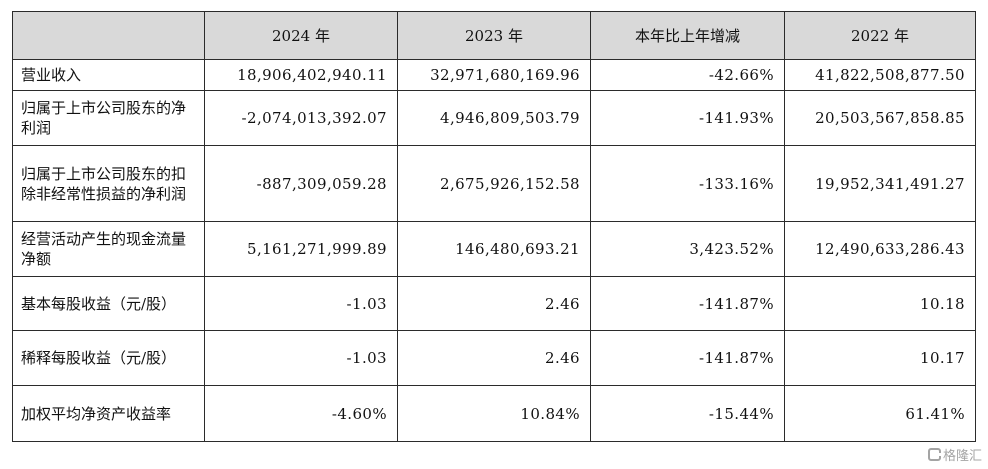 The width and height of the screenshot is (988, 469). Describe the element at coordinates (880, 35) in the screenshot. I see `header-cell-2022: 2022 年` at that location.